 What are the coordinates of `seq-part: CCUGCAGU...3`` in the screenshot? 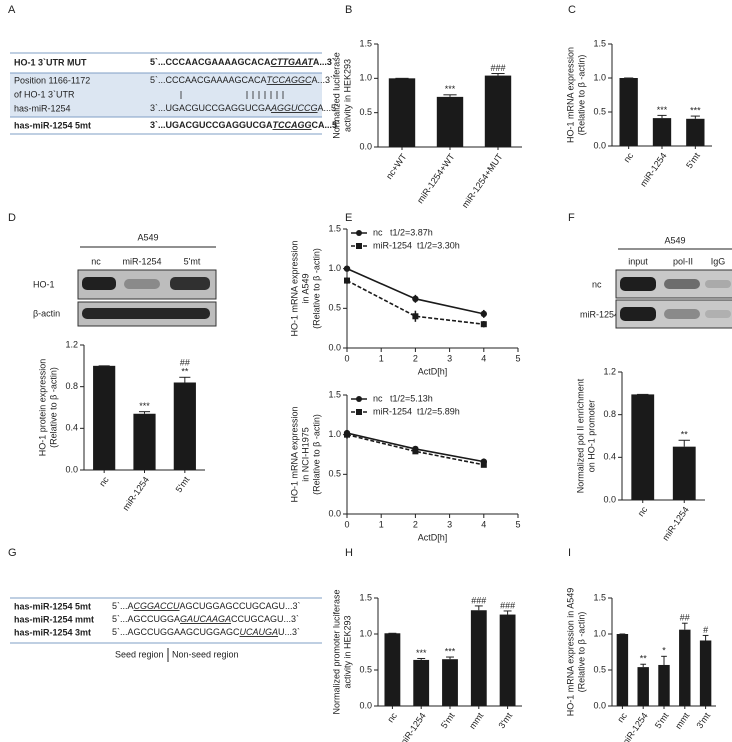 It's located at (265, 619).